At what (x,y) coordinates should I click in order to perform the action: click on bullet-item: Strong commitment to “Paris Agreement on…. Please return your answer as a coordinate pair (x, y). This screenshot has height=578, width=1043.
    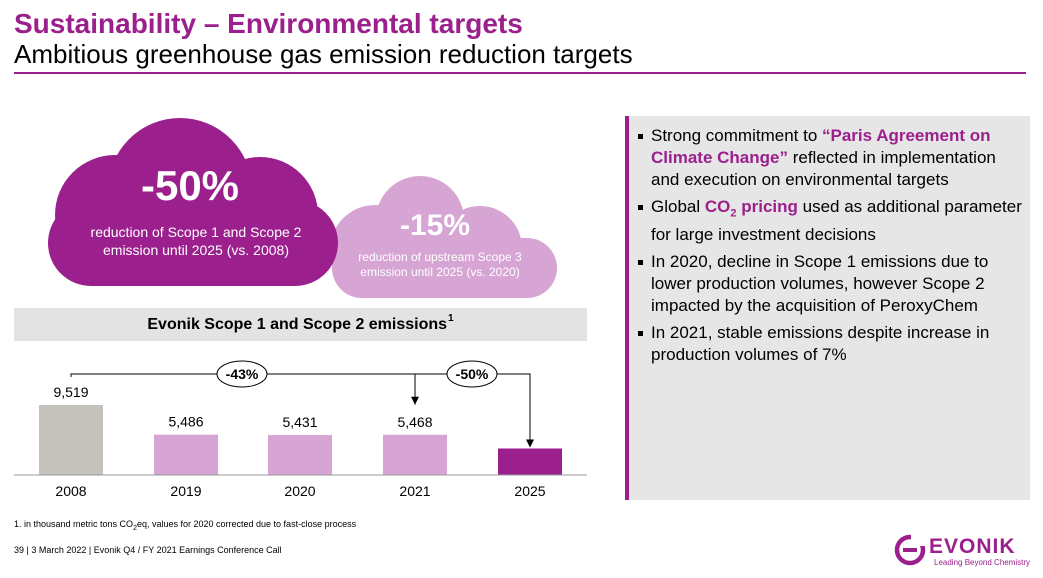
    Looking at the image, I should click on (830, 158).